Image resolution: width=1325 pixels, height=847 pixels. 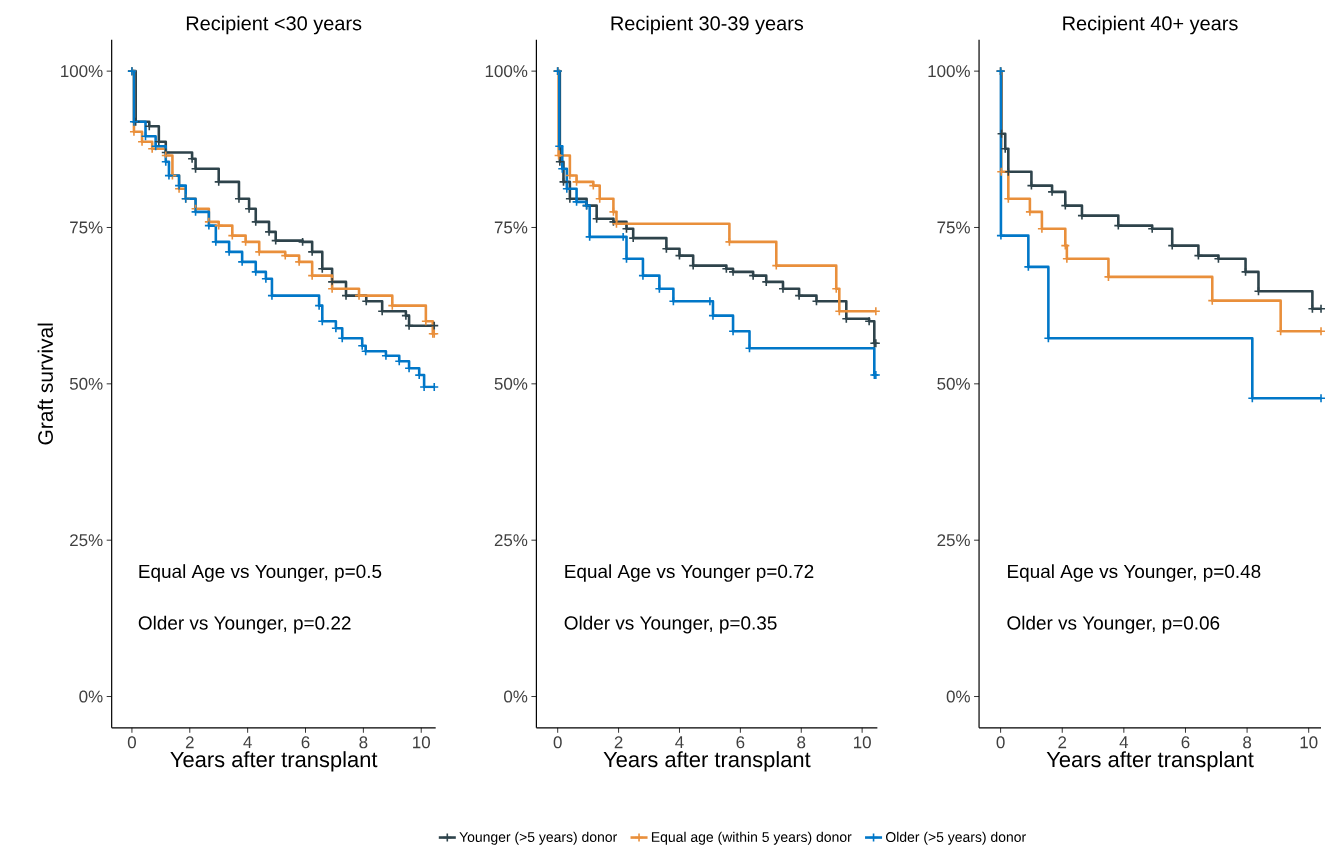 I want to click on annotation: Older vs Younger, p=0.35, so click(x=670, y=624).